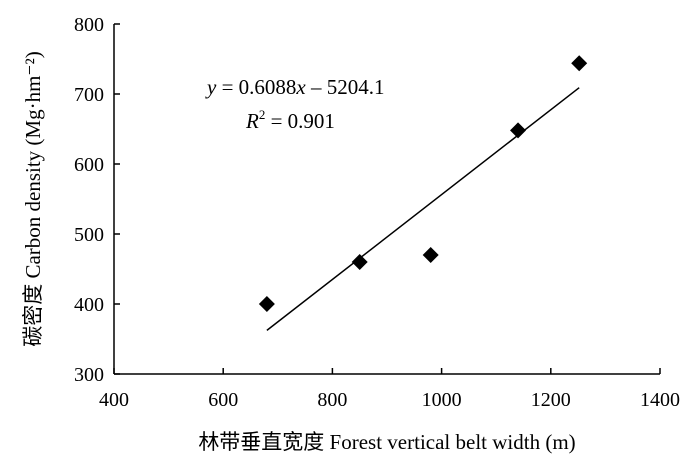 The width and height of the screenshot is (700, 469). Describe the element at coordinates (389, 389) in the screenshot. I see `x-ticks: 400 600 800 1000 1200 1400` at that location.